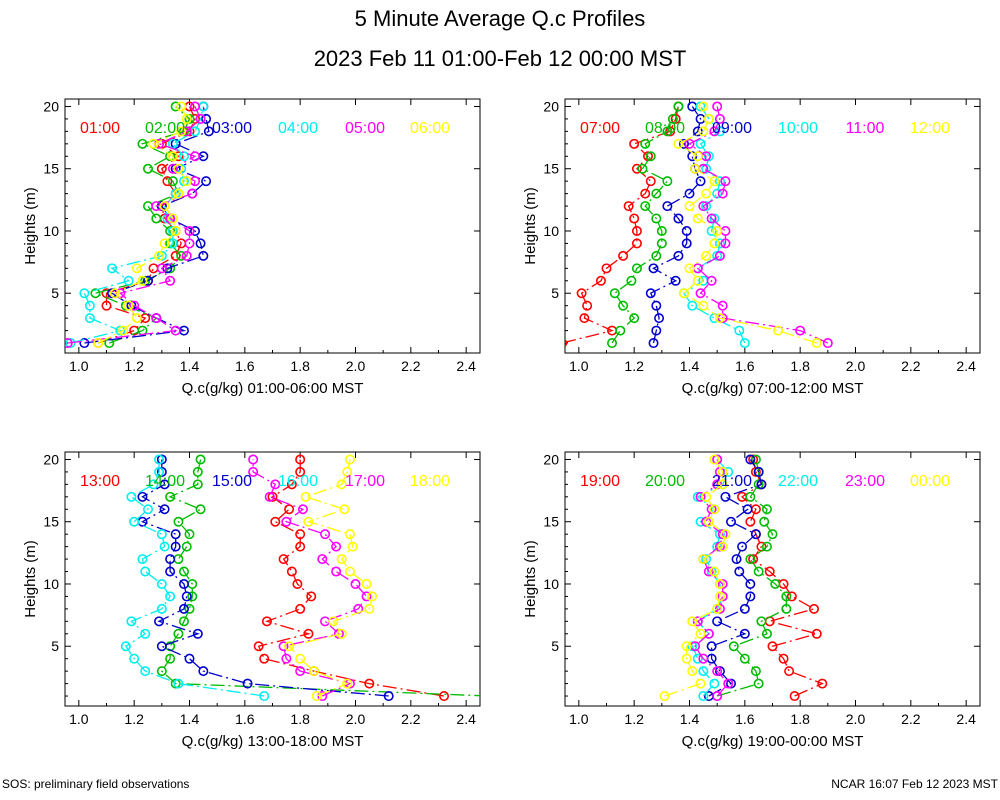  Describe the element at coordinates (165, 128) in the screenshot. I see `legend-label: 02:00` at that location.